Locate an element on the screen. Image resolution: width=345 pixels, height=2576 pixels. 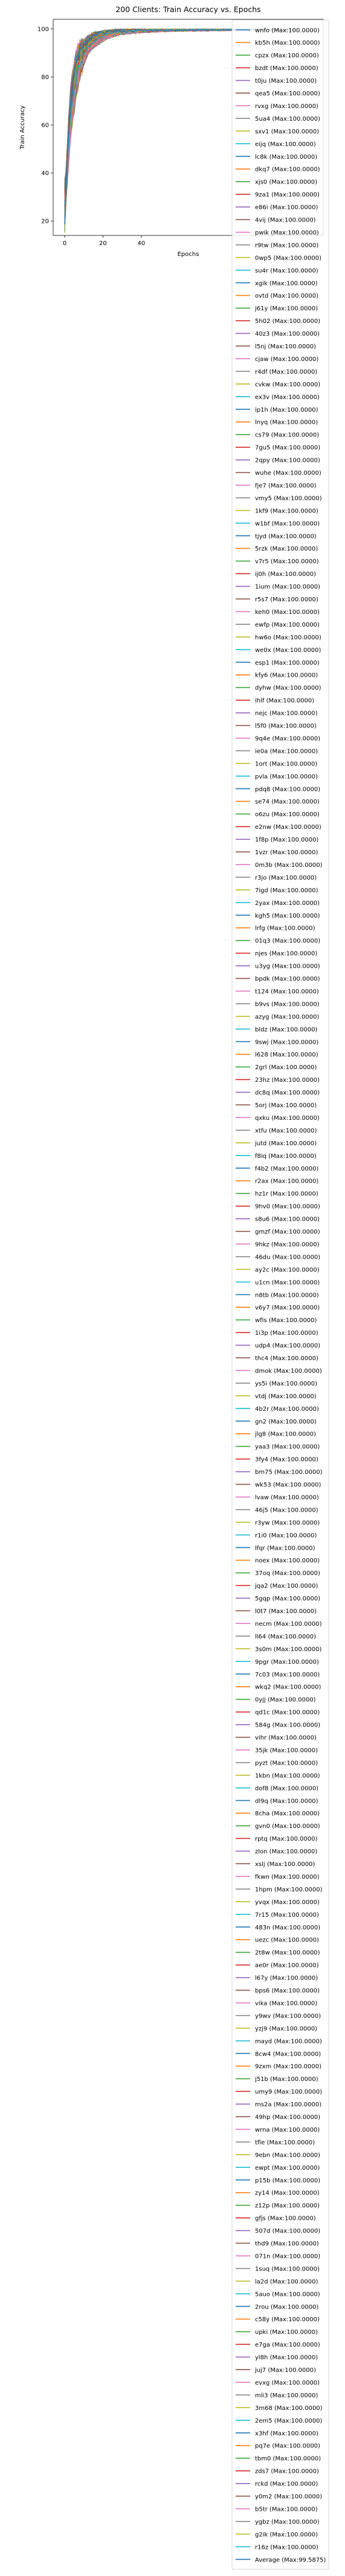
legend-label: z12p (Max:100.0000) is located at coordinates (288, 2207).